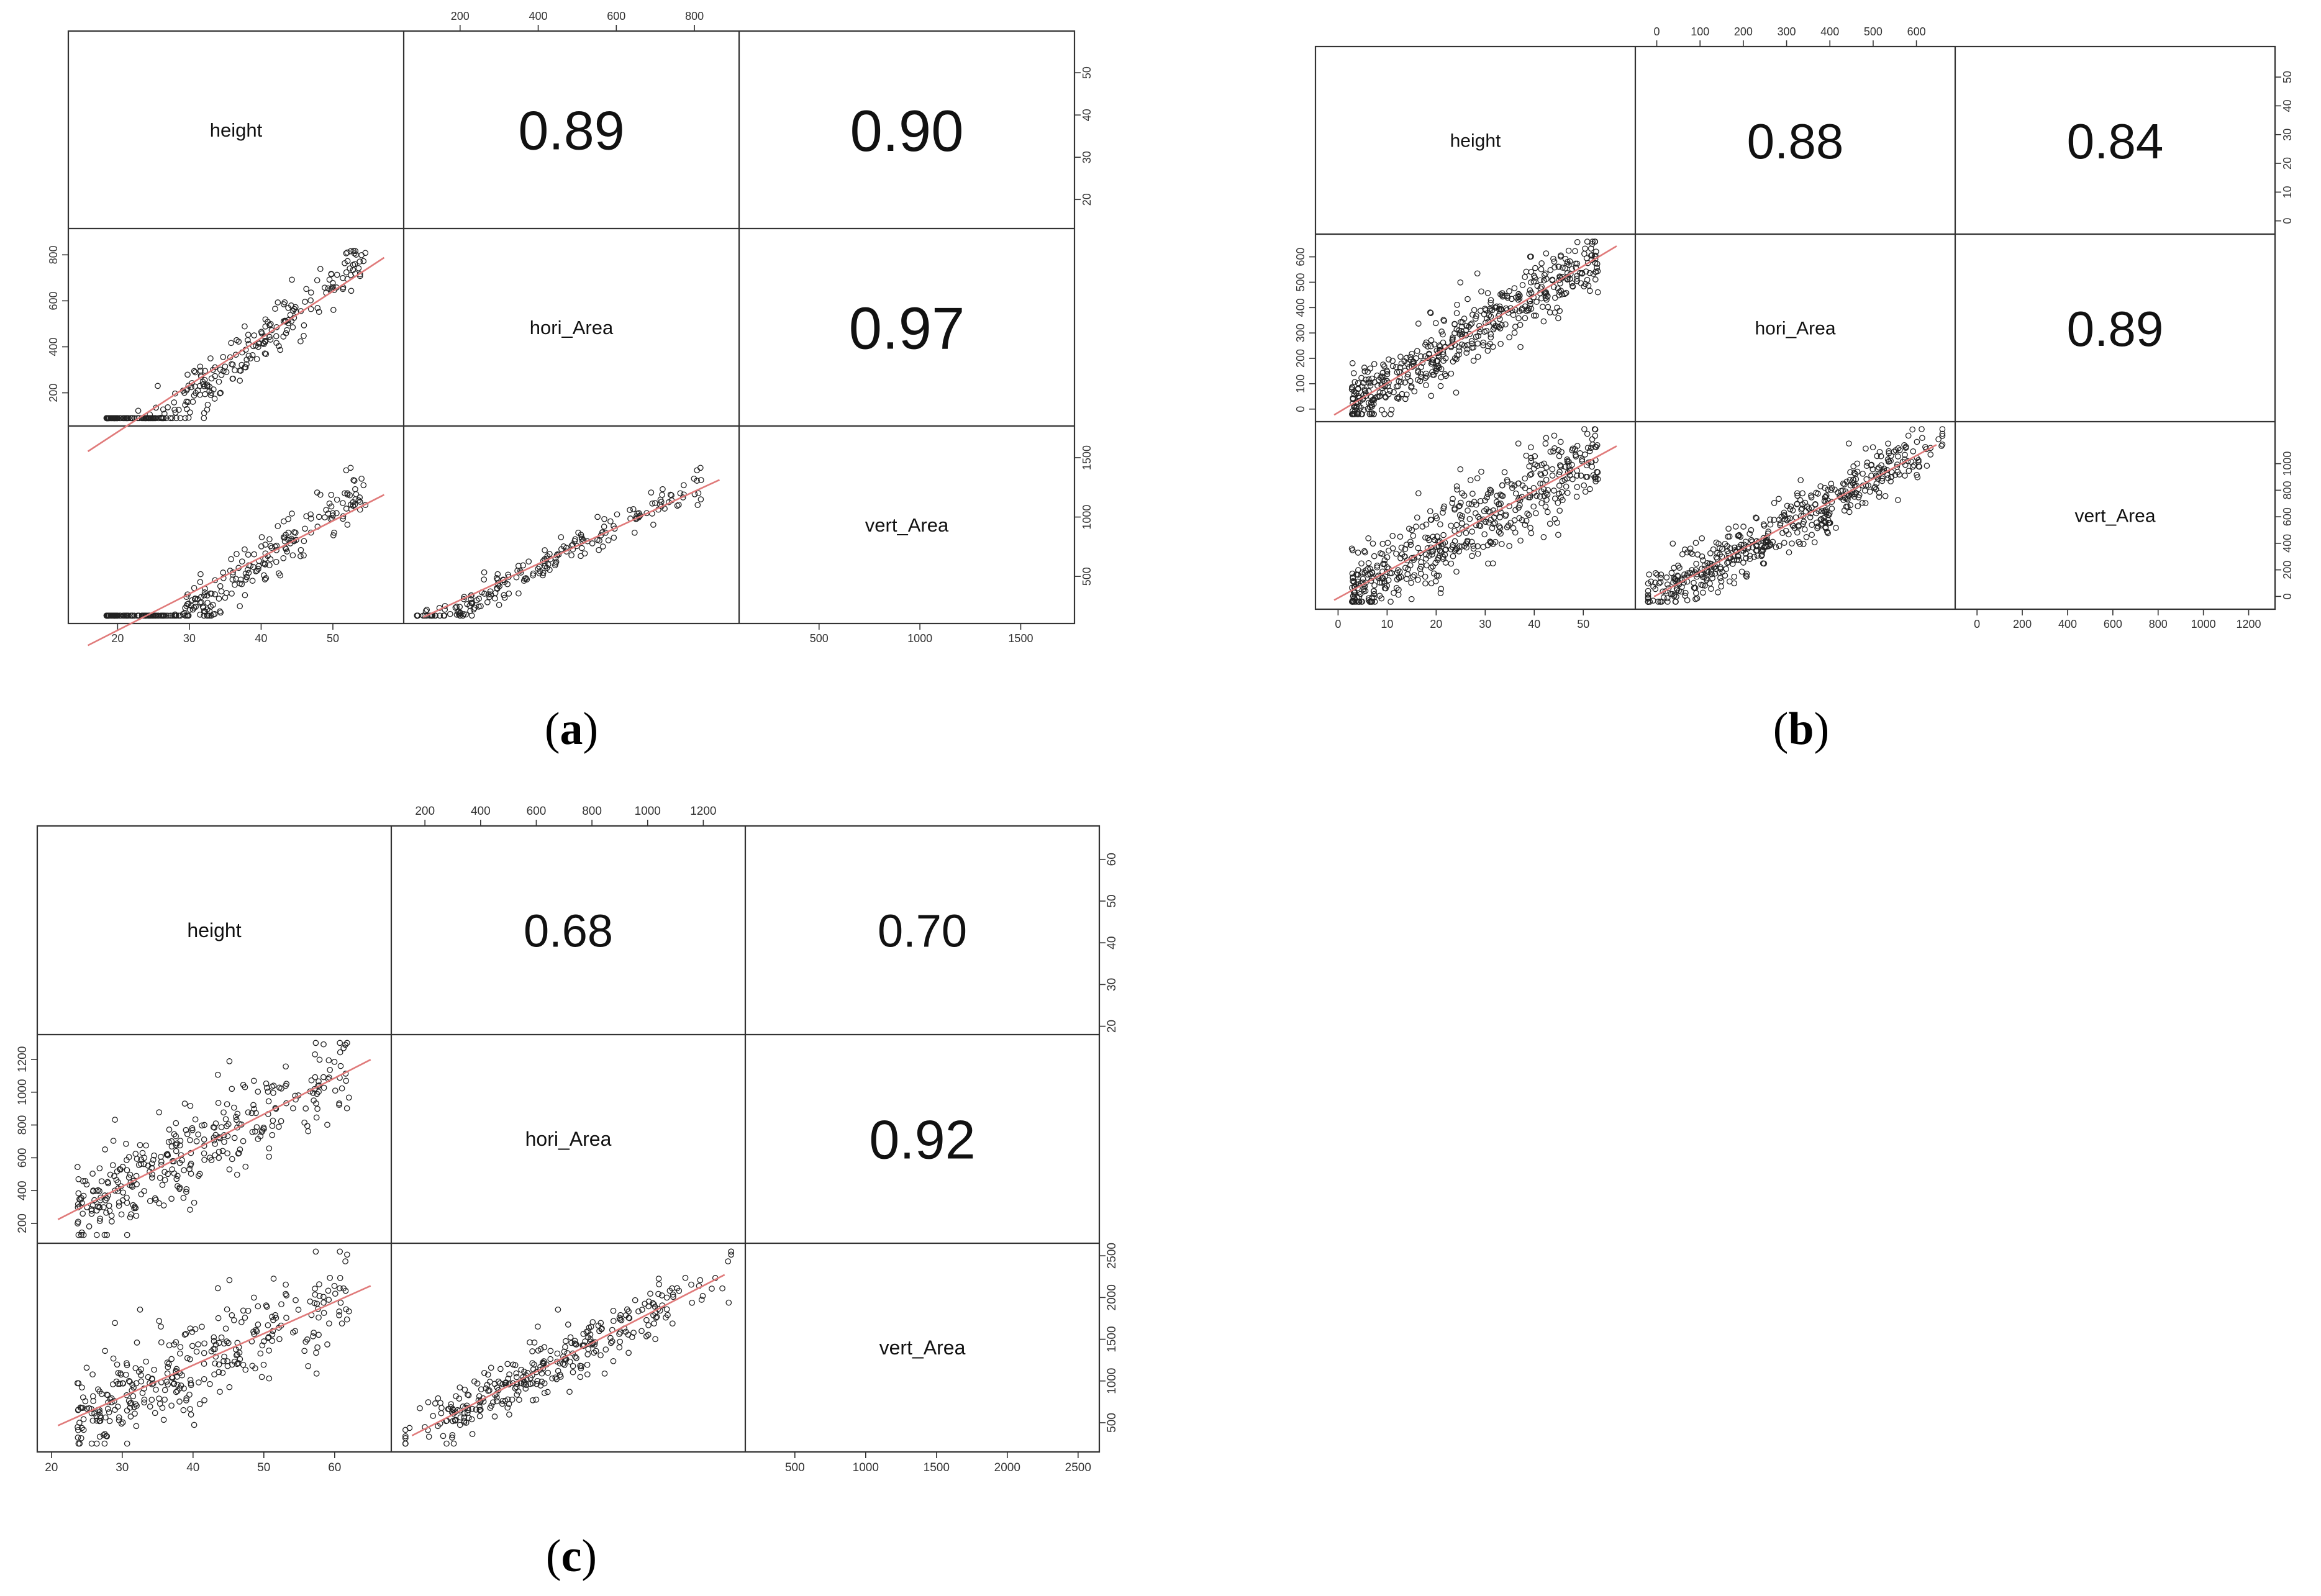 The image size is (2321, 1596). What do you see at coordinates (1338, 624) in the screenshot?
I see `tick-label: 0` at bounding box center [1338, 624].